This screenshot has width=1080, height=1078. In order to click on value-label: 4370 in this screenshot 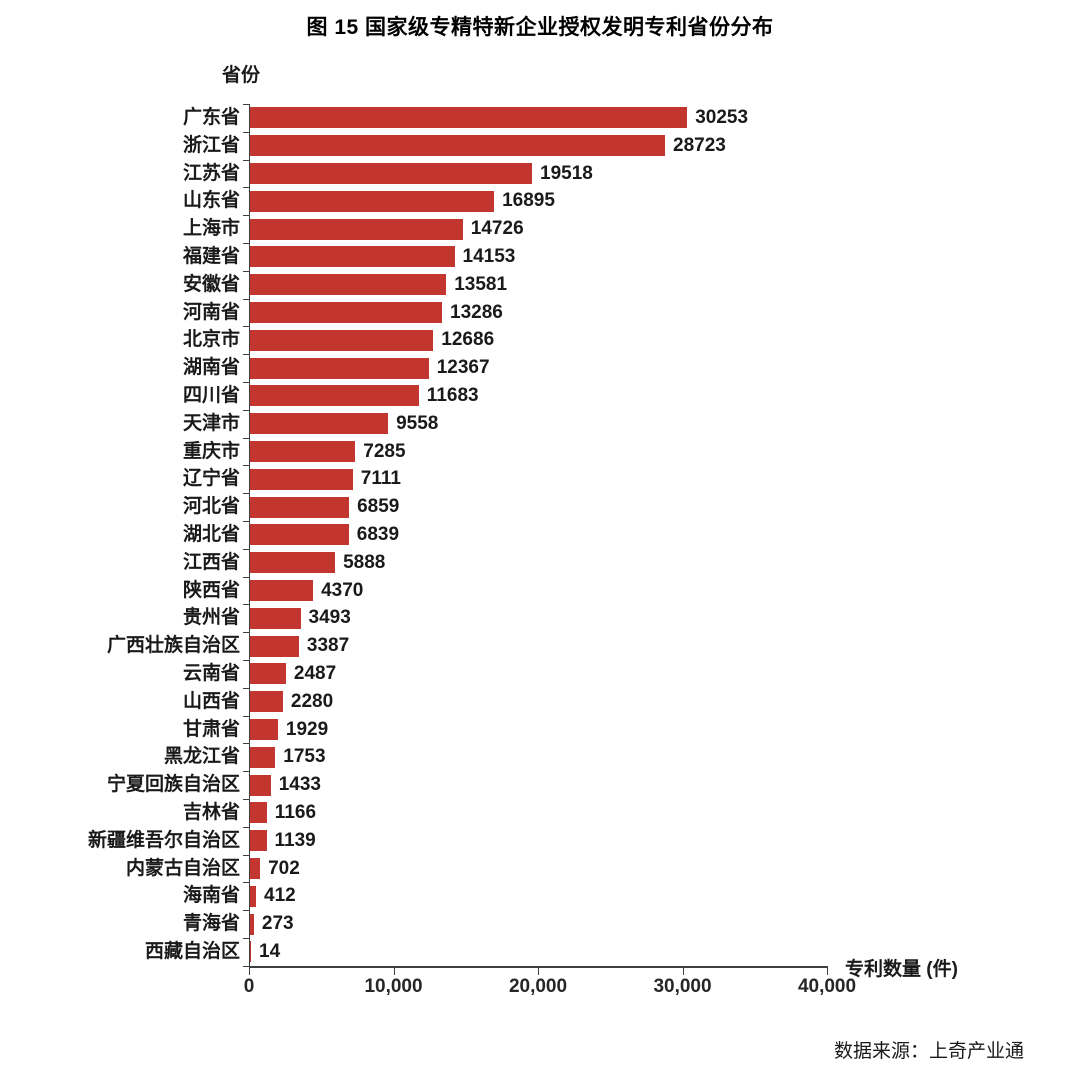, I will do `click(342, 590)`.